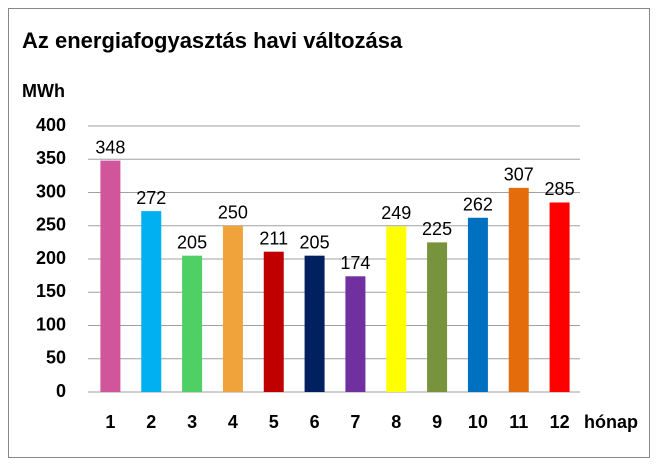  I want to click on x-tick-label: 11, so click(518, 422).